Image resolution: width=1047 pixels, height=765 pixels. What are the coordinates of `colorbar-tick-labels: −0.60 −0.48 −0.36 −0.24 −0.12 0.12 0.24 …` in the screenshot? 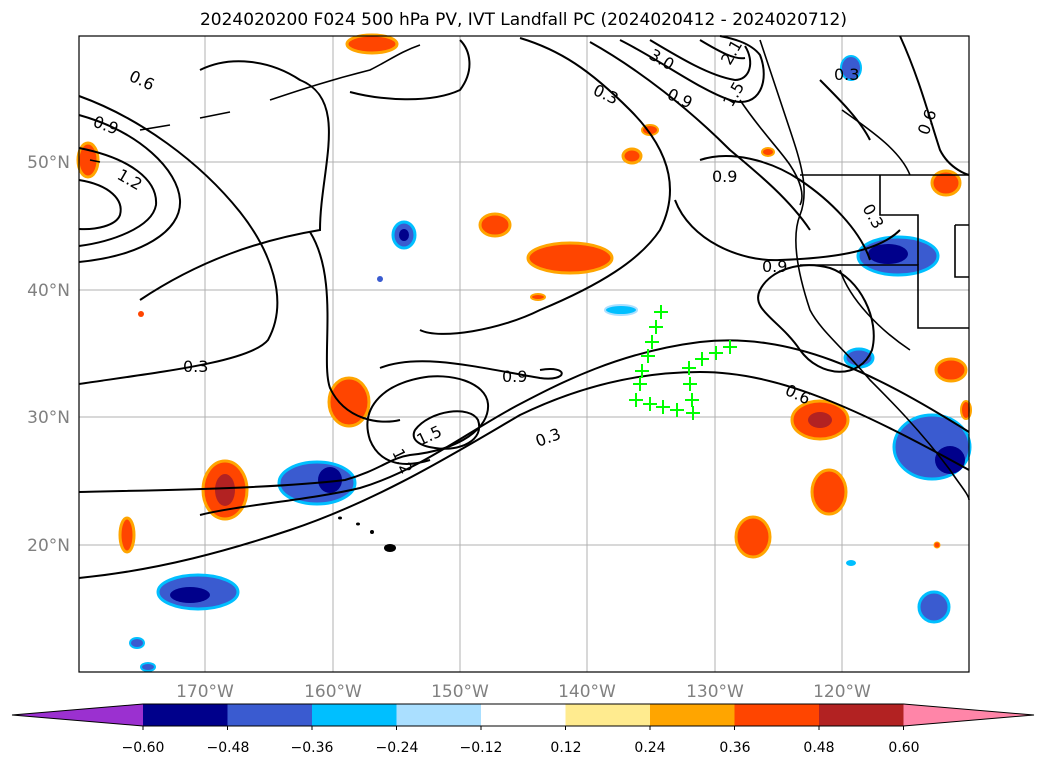 It's located at (521, 748).